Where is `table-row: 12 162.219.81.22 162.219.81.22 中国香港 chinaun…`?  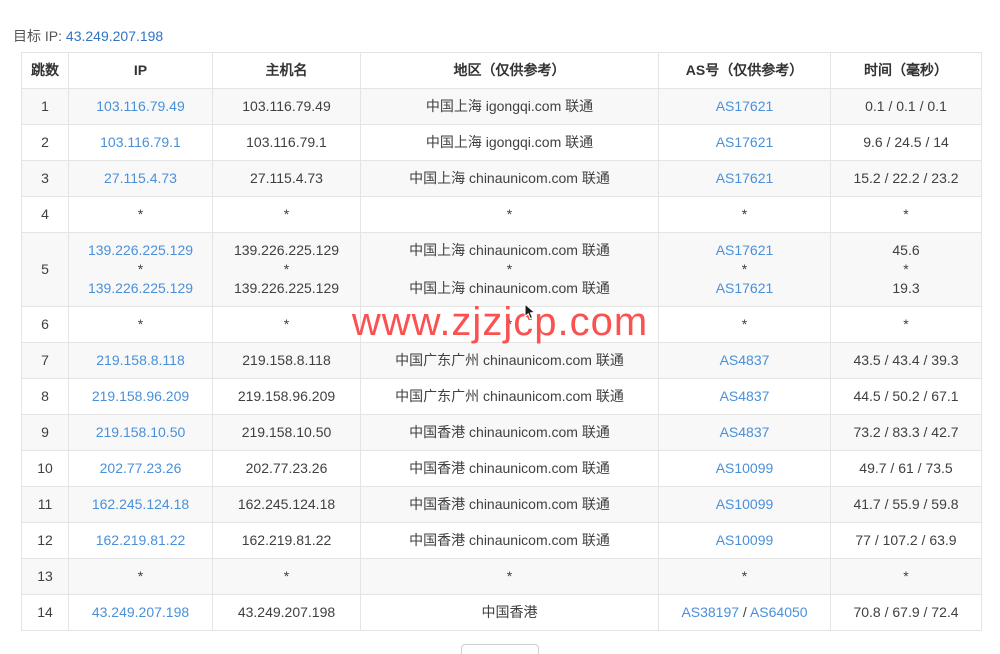
table-row: 12 162.219.81.22 162.219.81.22 中国香港 chinaun… is located at coordinates (501, 540).